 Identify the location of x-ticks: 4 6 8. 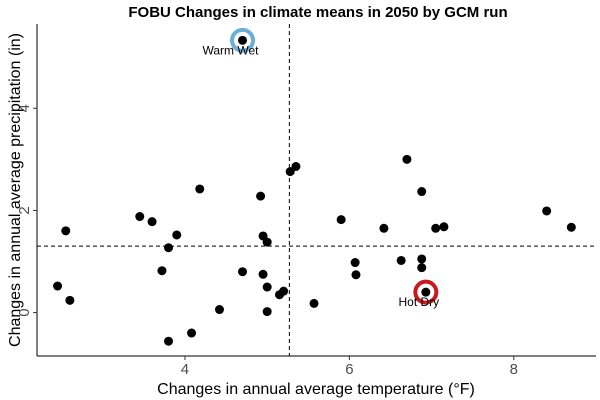
(349, 367).